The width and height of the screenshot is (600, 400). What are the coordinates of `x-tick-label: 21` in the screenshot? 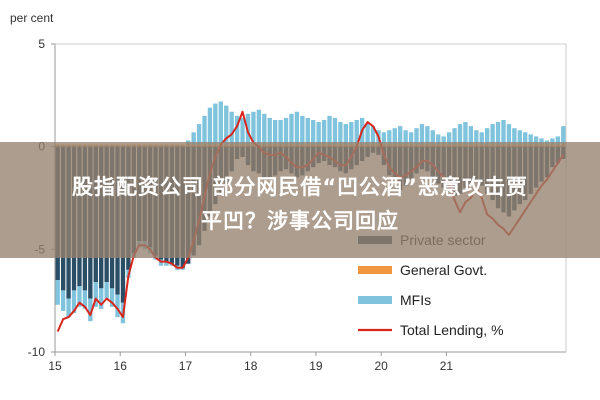 It's located at (447, 366).